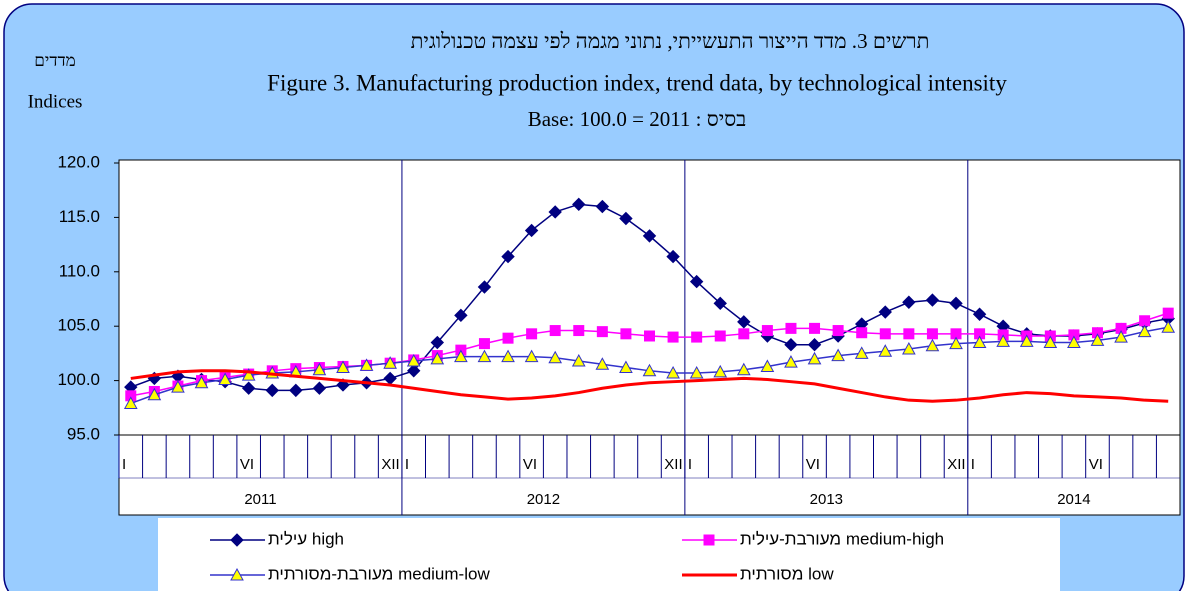 This screenshot has width=1188, height=596. What do you see at coordinates (78, 325) in the screenshot?
I see `y-tick-label: 105.0` at bounding box center [78, 325].